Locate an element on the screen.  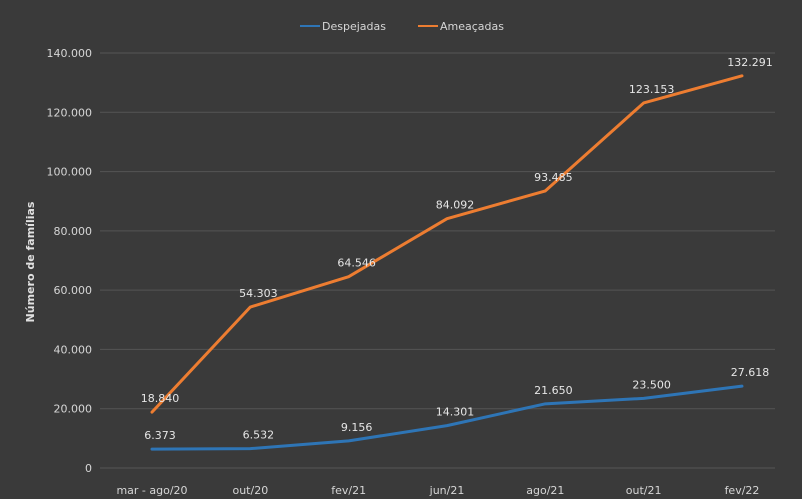
data-label: 27.618 is located at coordinates (750, 372).